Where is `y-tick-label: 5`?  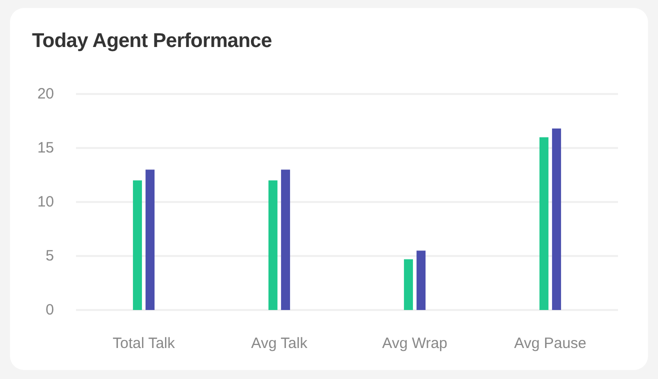
y-tick-label: 5 is located at coordinates (50, 256).